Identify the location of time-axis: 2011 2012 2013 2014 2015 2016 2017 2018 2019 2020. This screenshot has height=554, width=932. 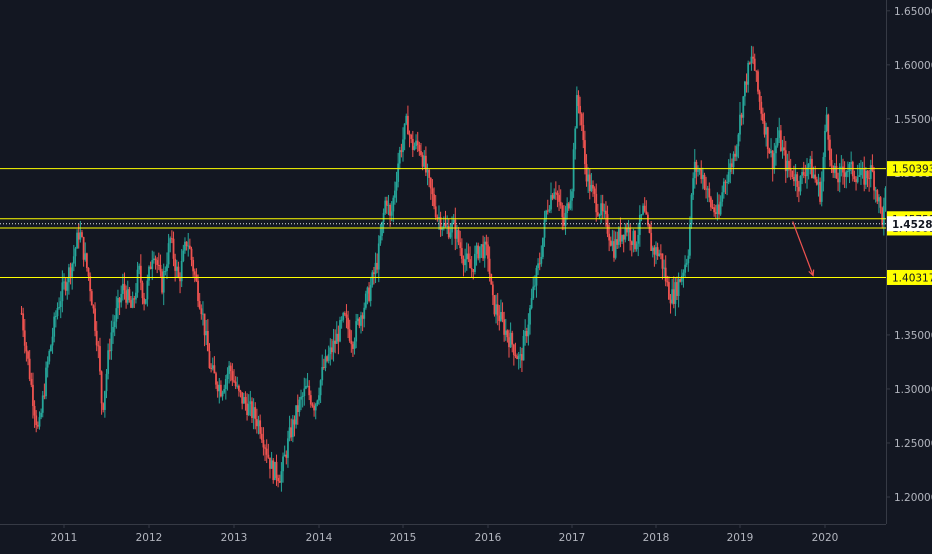
(466, 537).